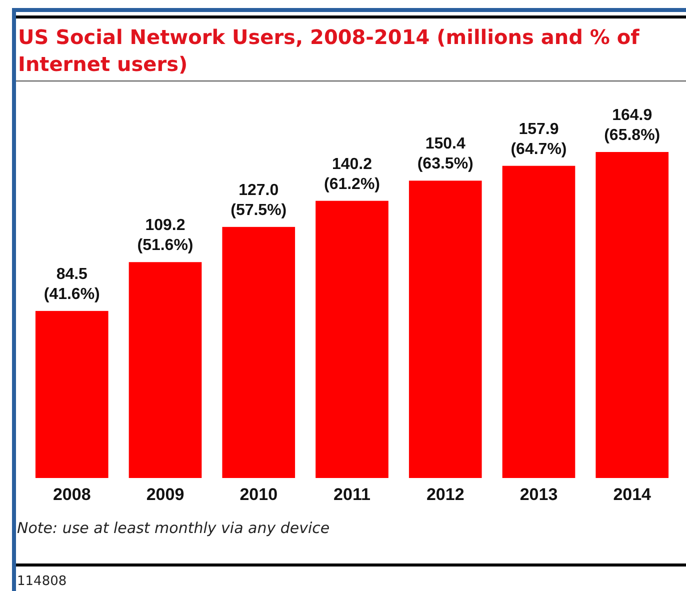 Image resolution: width=686 pixels, height=591 pixels. What do you see at coordinates (165, 235) in the screenshot?
I see `data-label: 109.2 (51.6%)` at bounding box center [165, 235].